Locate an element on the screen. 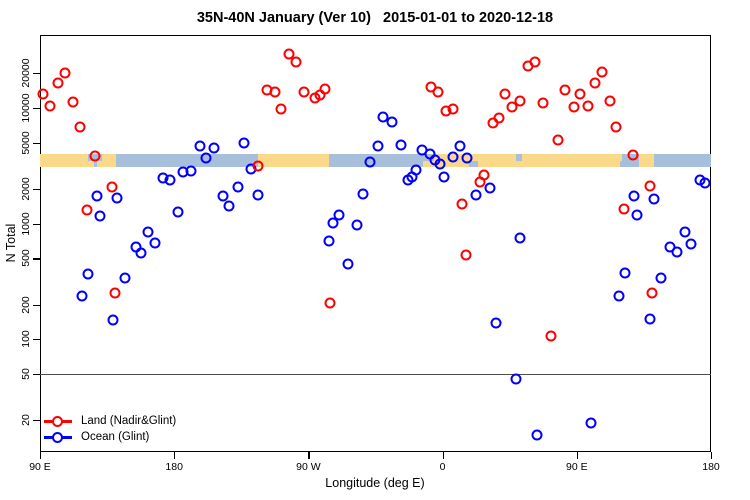 Image resolution: width=750 pixels, height=500 pixels. y-tick-label: 2000 is located at coordinates (26, 189).